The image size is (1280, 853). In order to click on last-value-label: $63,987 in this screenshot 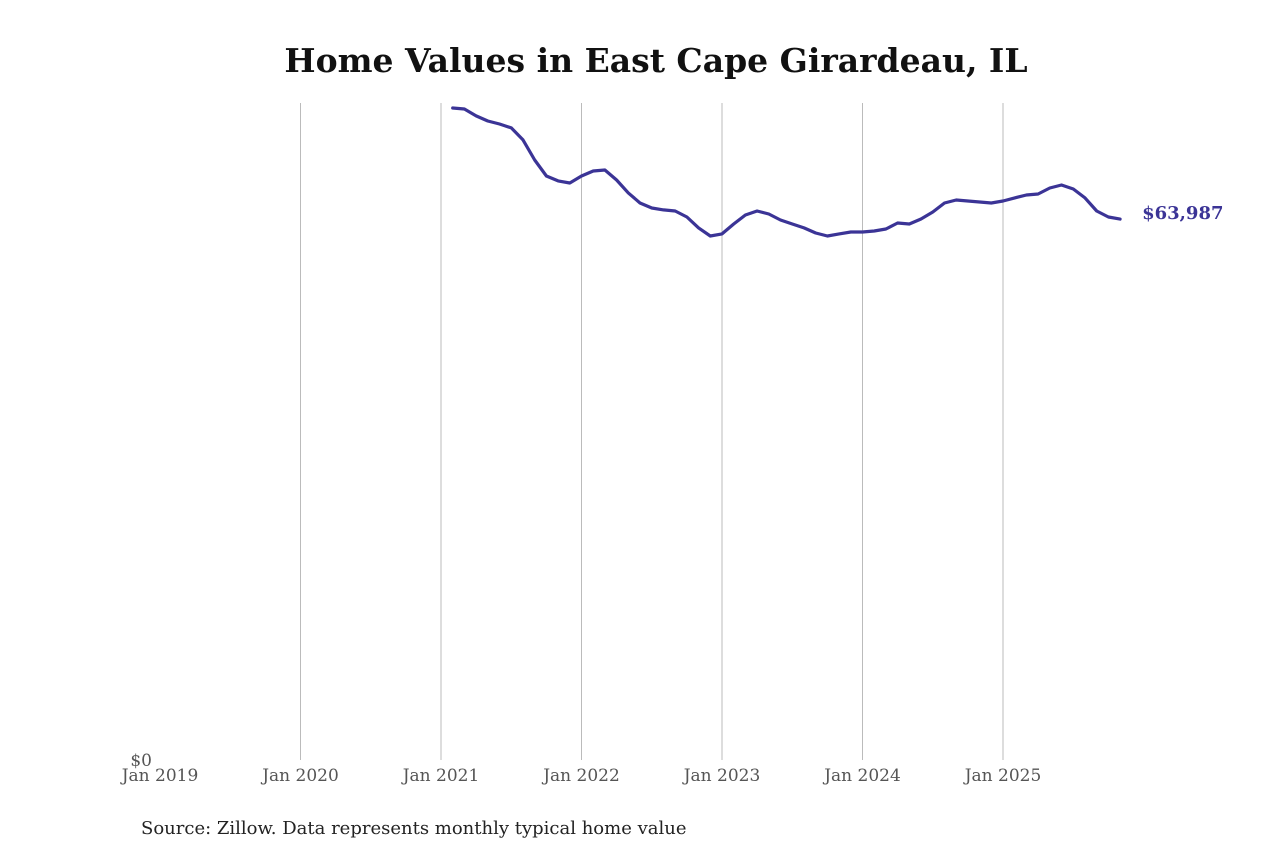, I will do `click(1182, 213)`.